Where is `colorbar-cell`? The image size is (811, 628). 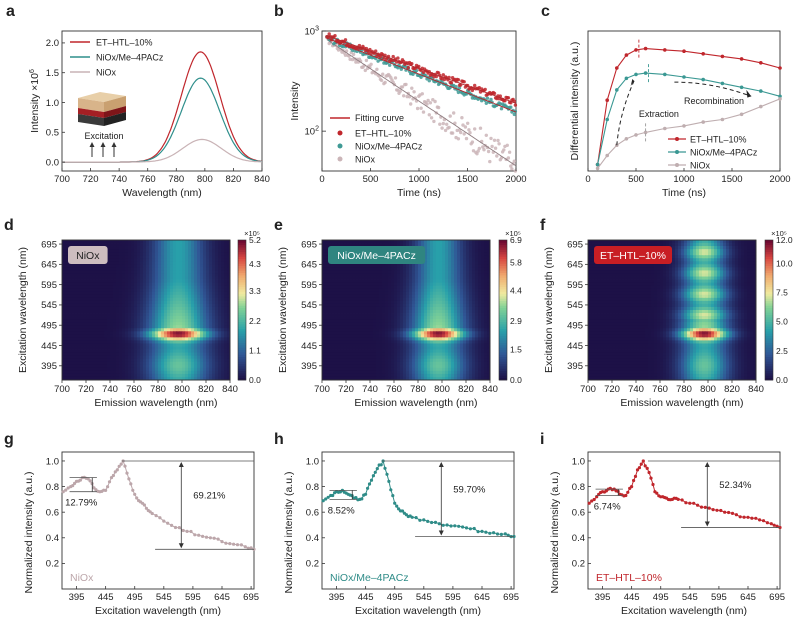 colorbar-cell is located at coordinates (242, 367).